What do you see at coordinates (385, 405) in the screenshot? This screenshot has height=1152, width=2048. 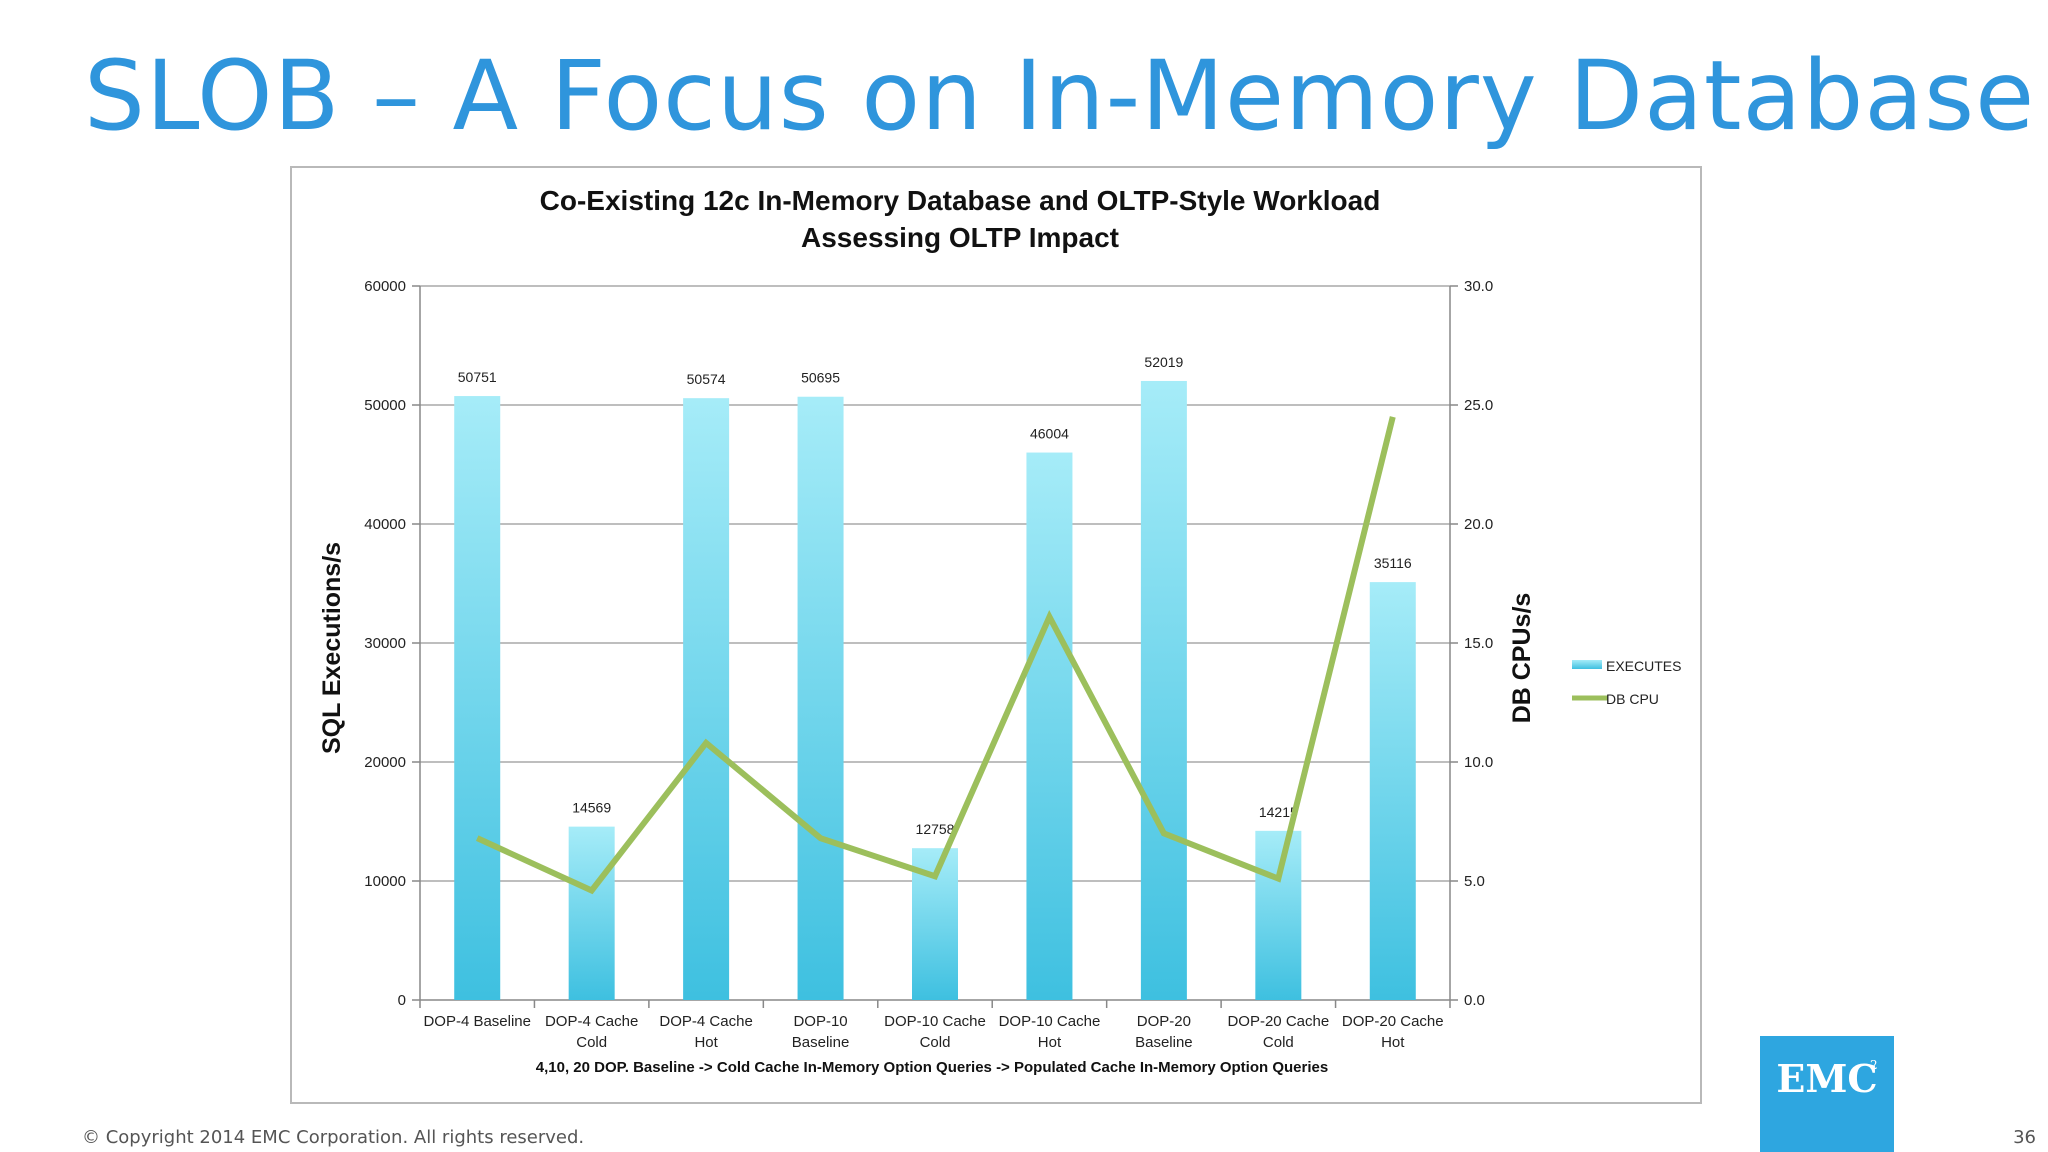 I see `y-tick-label: 50000` at bounding box center [385, 405].